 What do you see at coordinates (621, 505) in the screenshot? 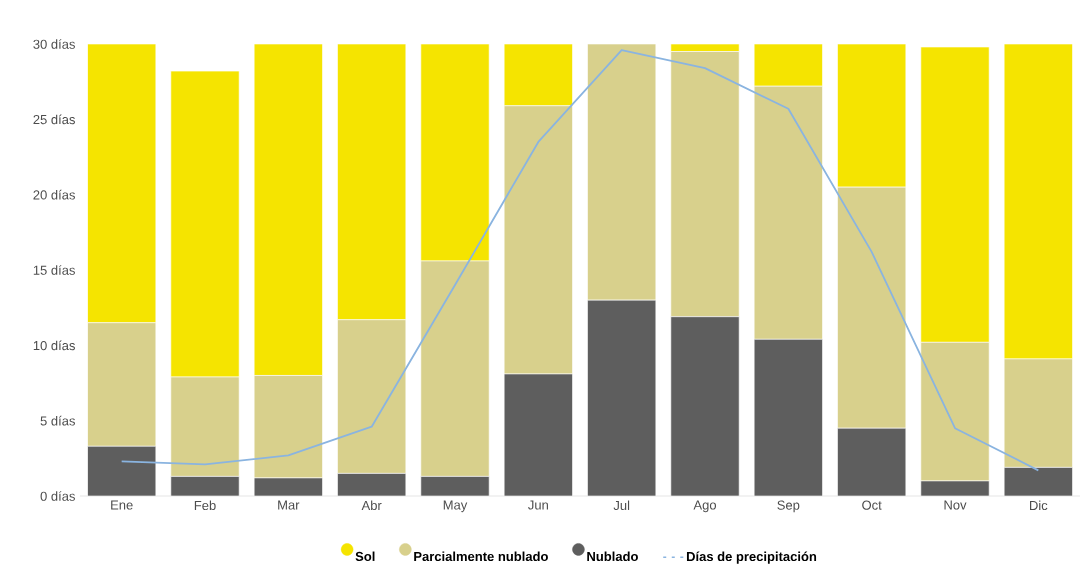
I see `x-tick-label: Jul` at bounding box center [621, 505].